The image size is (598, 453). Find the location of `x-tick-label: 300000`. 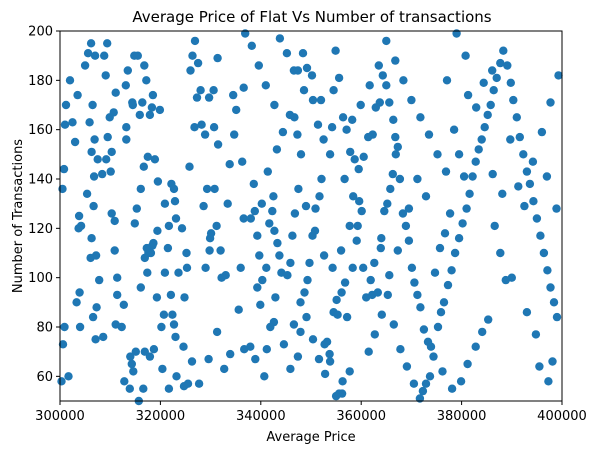

x-tick-label: 300000 is located at coordinates (60, 416).